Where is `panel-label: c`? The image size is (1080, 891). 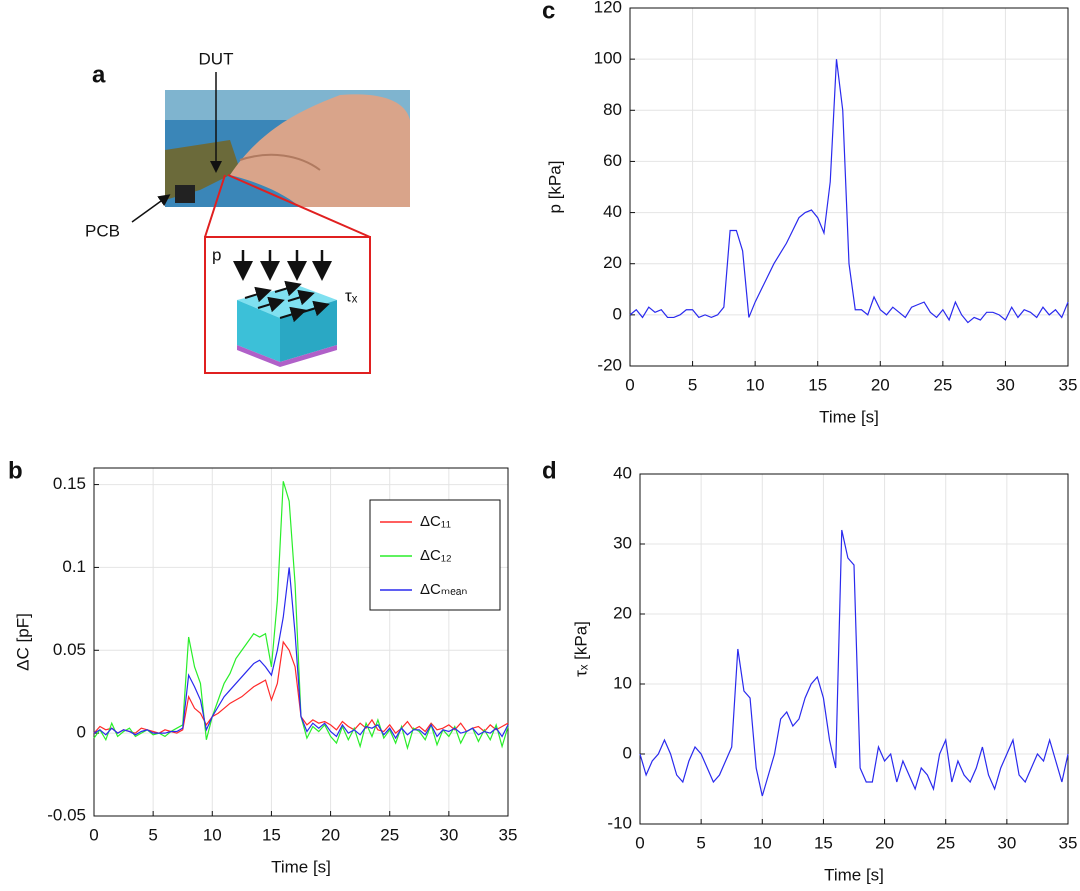
panel-label: c is located at coordinates (548, 12).